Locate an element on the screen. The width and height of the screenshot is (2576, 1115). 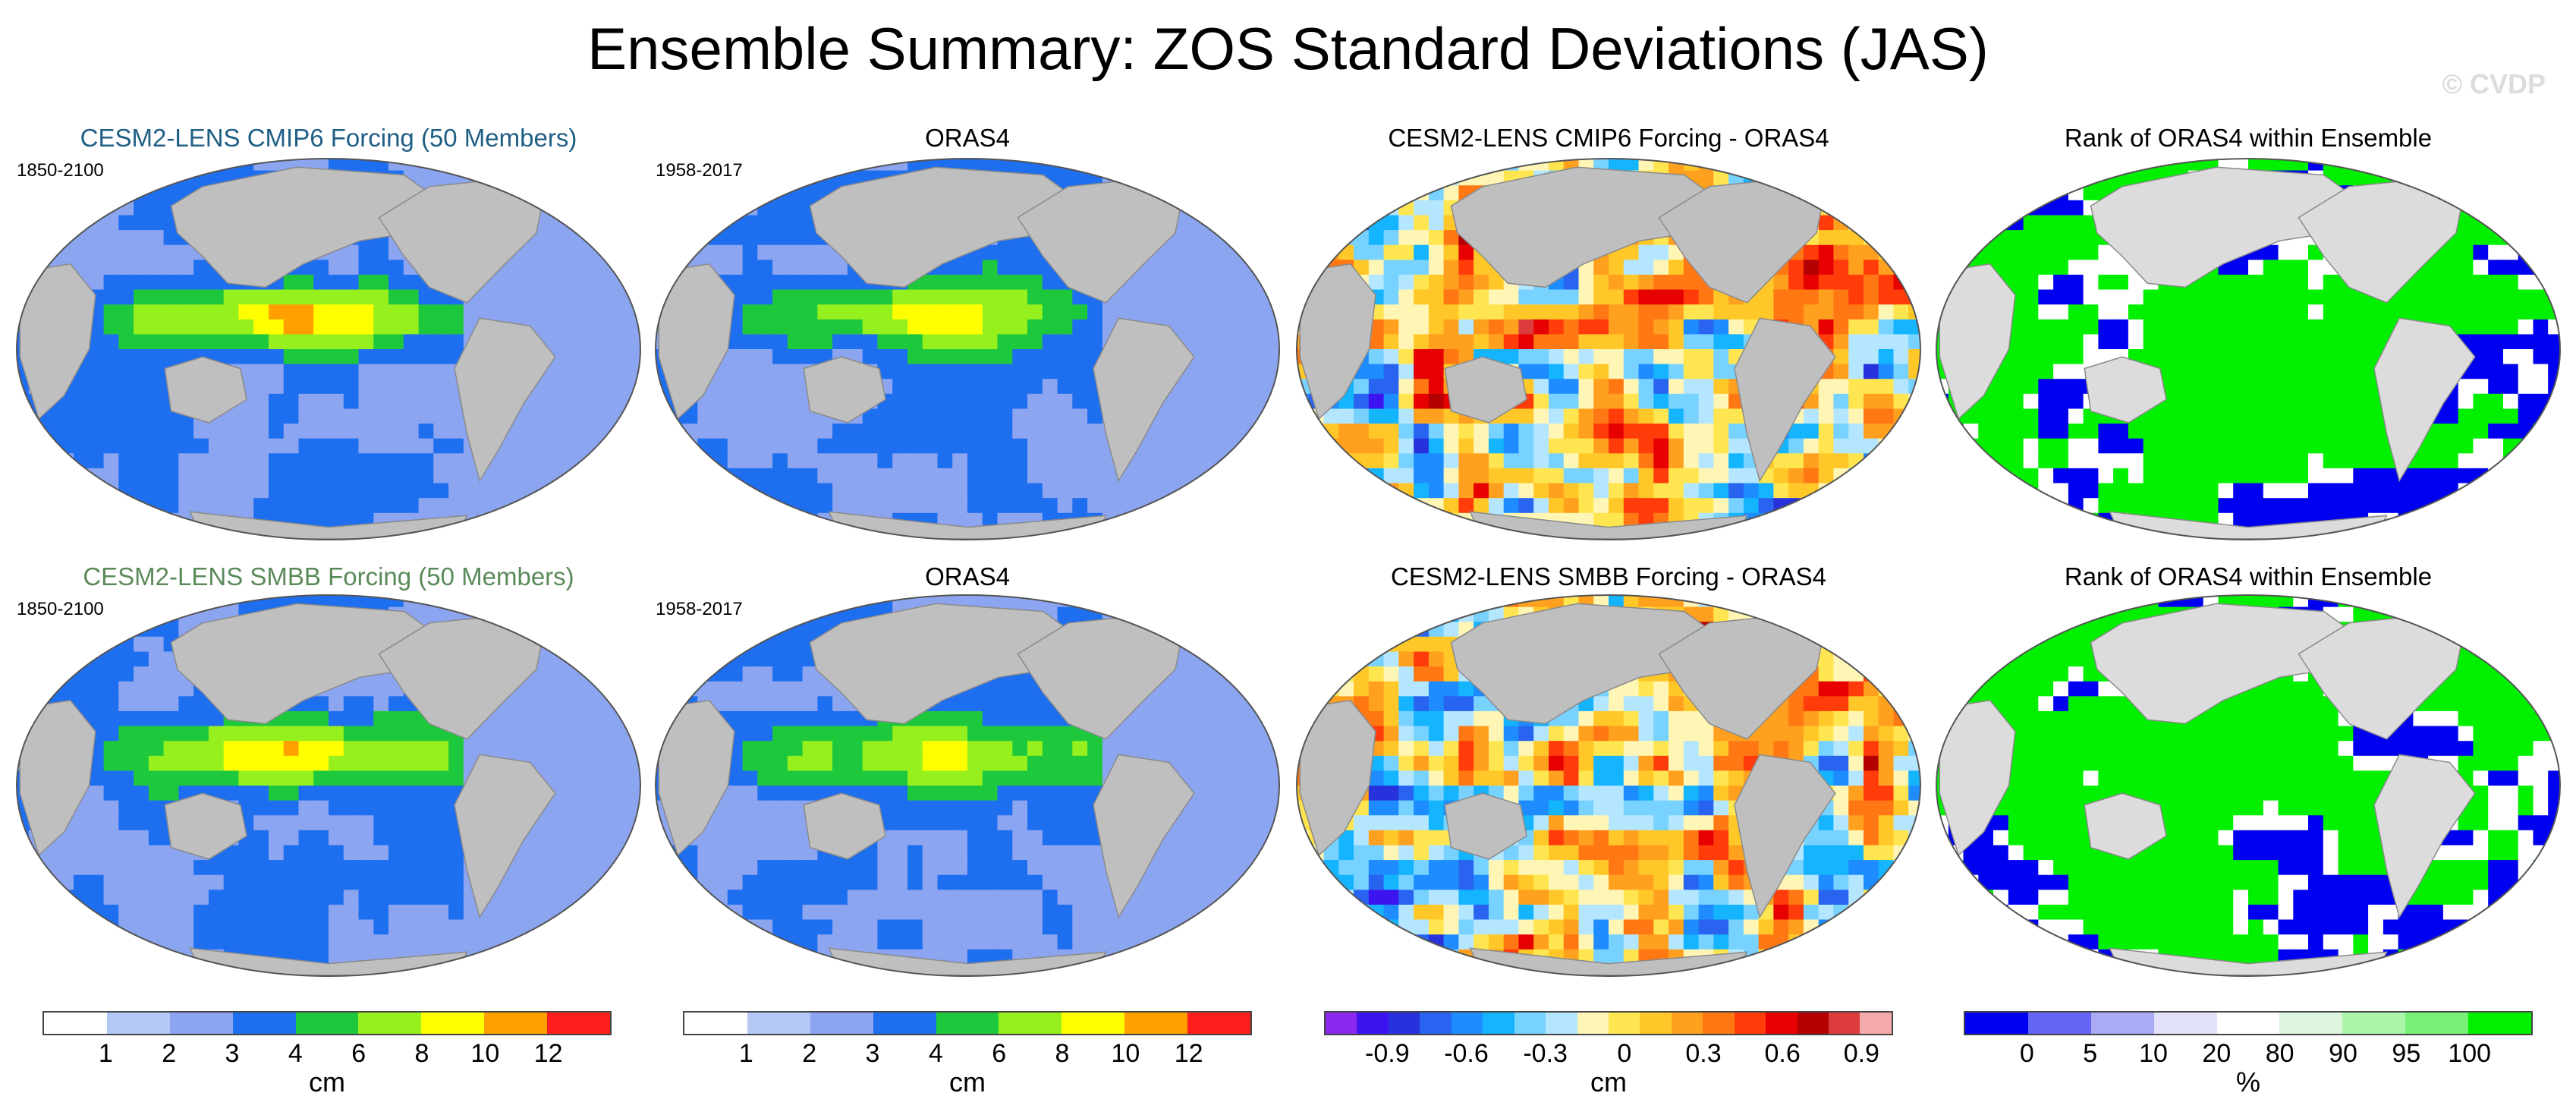
panel-title: Rank of ORAS4 within Ensemble is located at coordinates (2248, 138).